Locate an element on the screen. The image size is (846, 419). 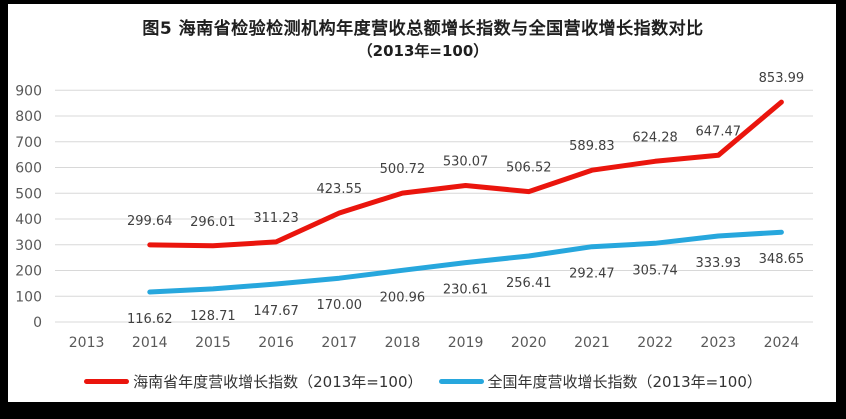
y-axis-tick-label: 700 is located at coordinates (28, 143).